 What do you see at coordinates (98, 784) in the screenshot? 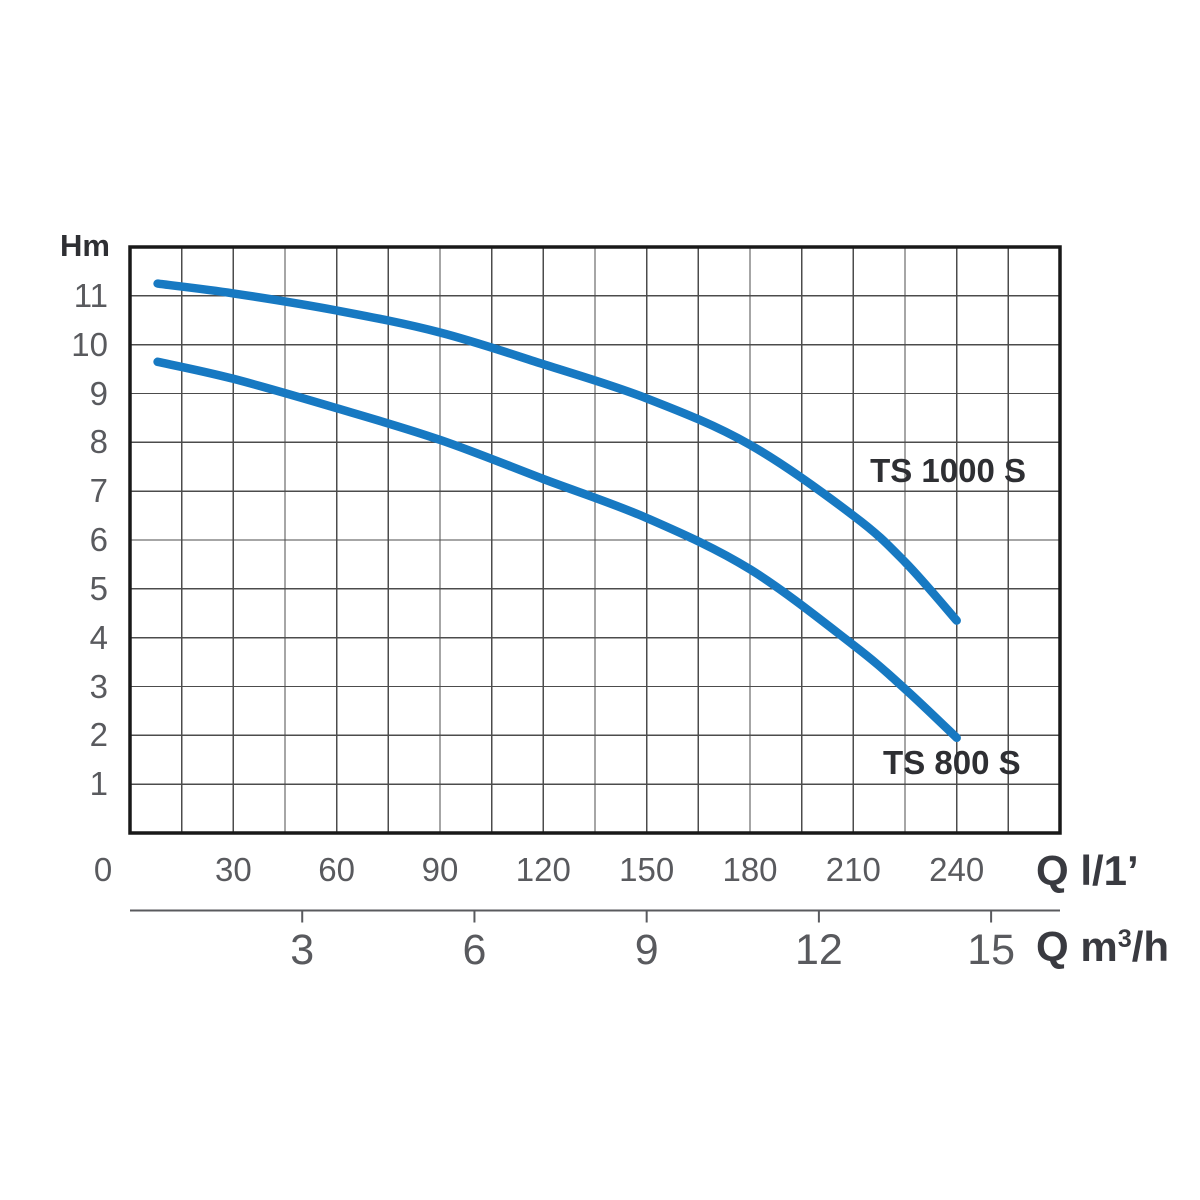
I see `y-tick-label: 1` at bounding box center [98, 784].